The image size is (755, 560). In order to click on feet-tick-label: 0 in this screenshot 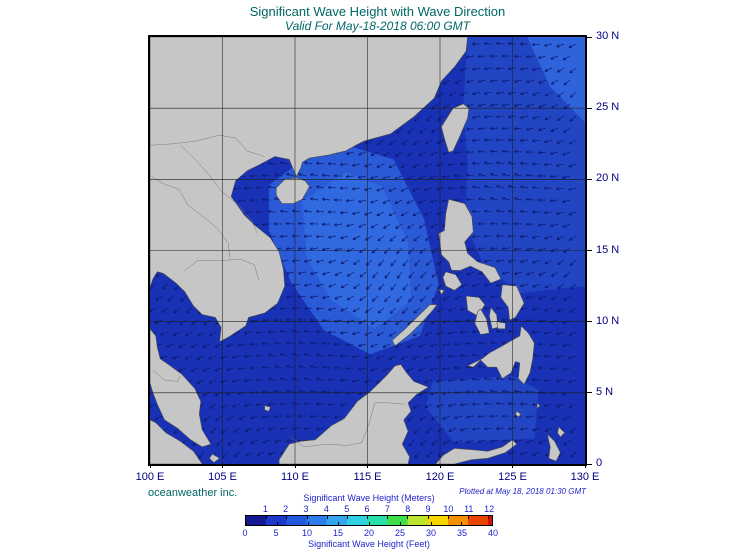, I will do `click(245, 533)`.